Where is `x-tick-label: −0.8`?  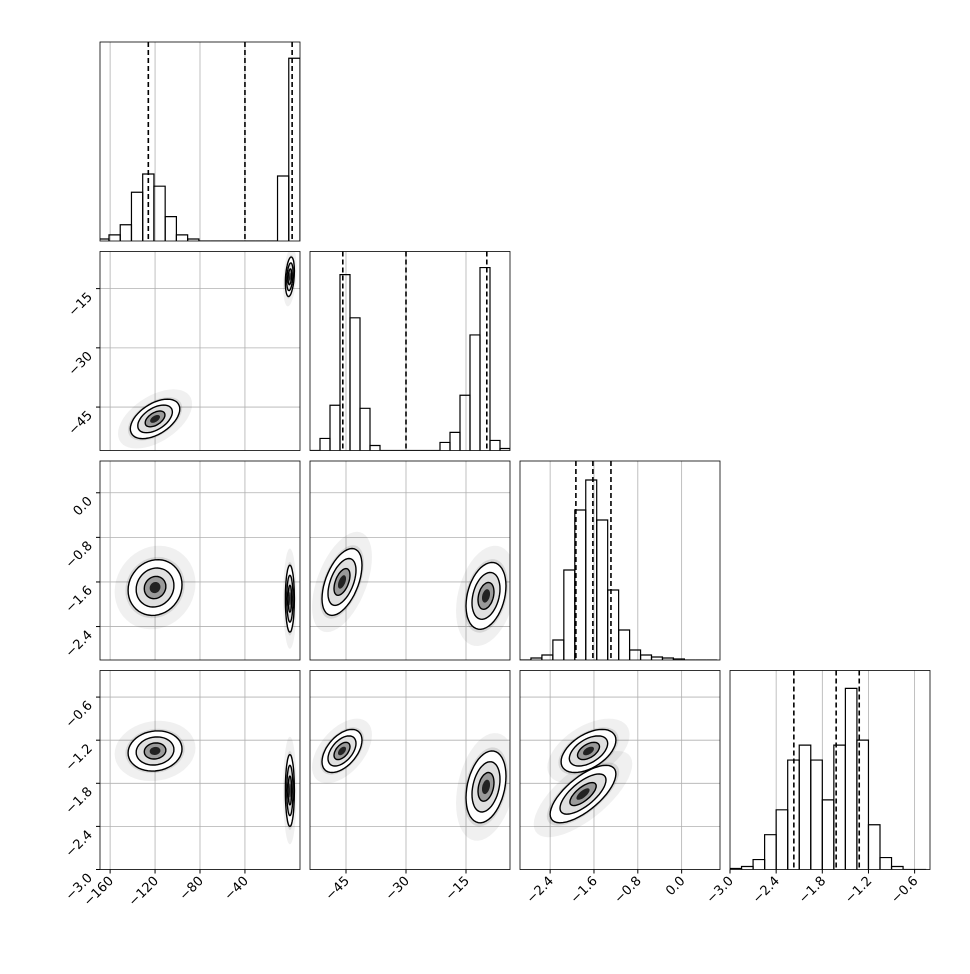 x-tick-label: −0.8 is located at coordinates (628, 890).